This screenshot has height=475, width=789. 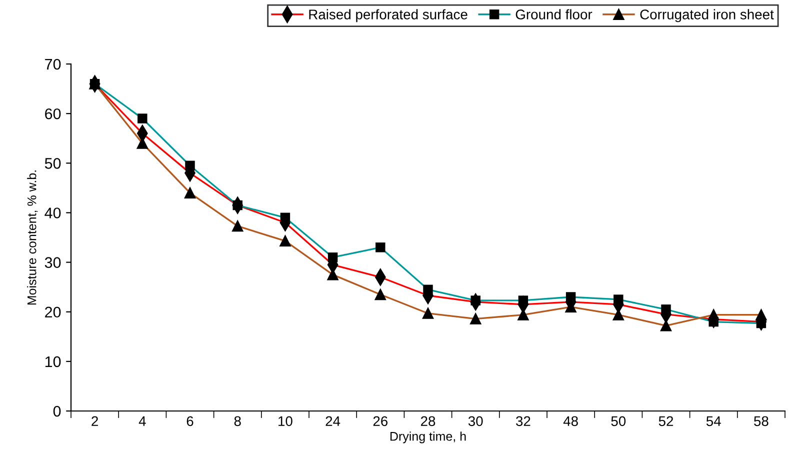 What do you see at coordinates (707, 15) in the screenshot?
I see `legend-label: Corrugated iron sheet` at bounding box center [707, 15].